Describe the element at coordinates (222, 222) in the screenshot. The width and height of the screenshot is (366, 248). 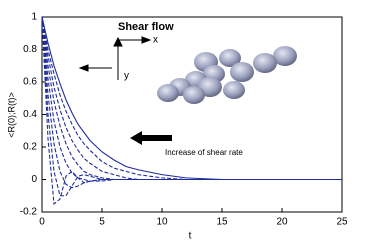
I see `x-tick-label: 15` at that location.